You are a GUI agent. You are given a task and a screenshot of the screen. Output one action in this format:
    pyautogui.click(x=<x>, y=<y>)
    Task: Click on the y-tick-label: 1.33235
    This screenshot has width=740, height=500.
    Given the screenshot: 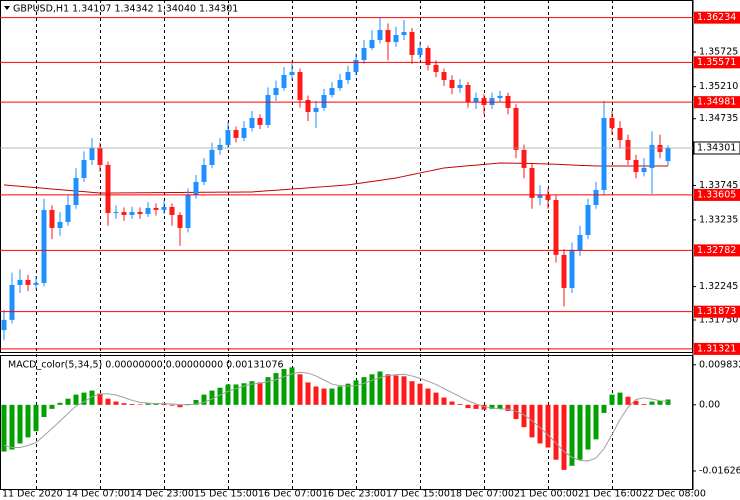 What is the action you would take?
    pyautogui.click(x=718, y=219)
    